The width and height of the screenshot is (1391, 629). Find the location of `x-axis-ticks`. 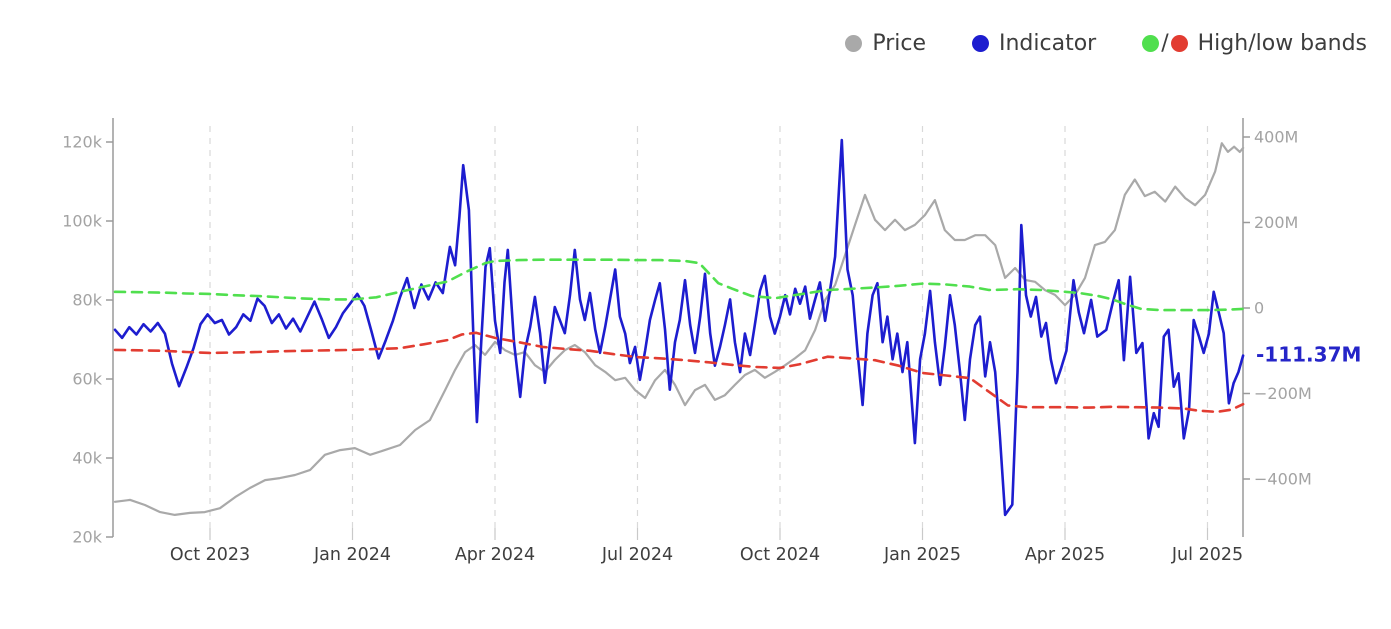

x-axis-ticks is located at coordinates (709, 534).